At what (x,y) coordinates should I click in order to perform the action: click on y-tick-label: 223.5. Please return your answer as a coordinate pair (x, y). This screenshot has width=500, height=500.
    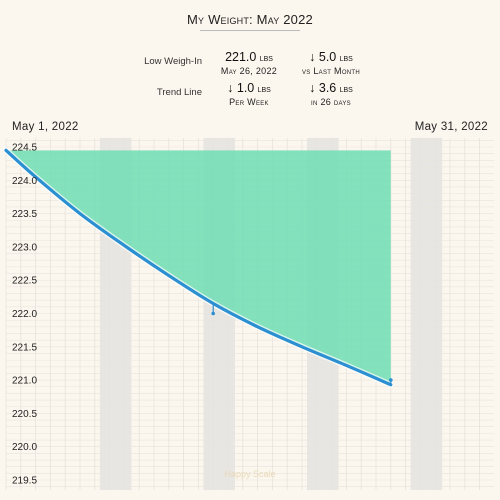
    Looking at the image, I should click on (24, 214).